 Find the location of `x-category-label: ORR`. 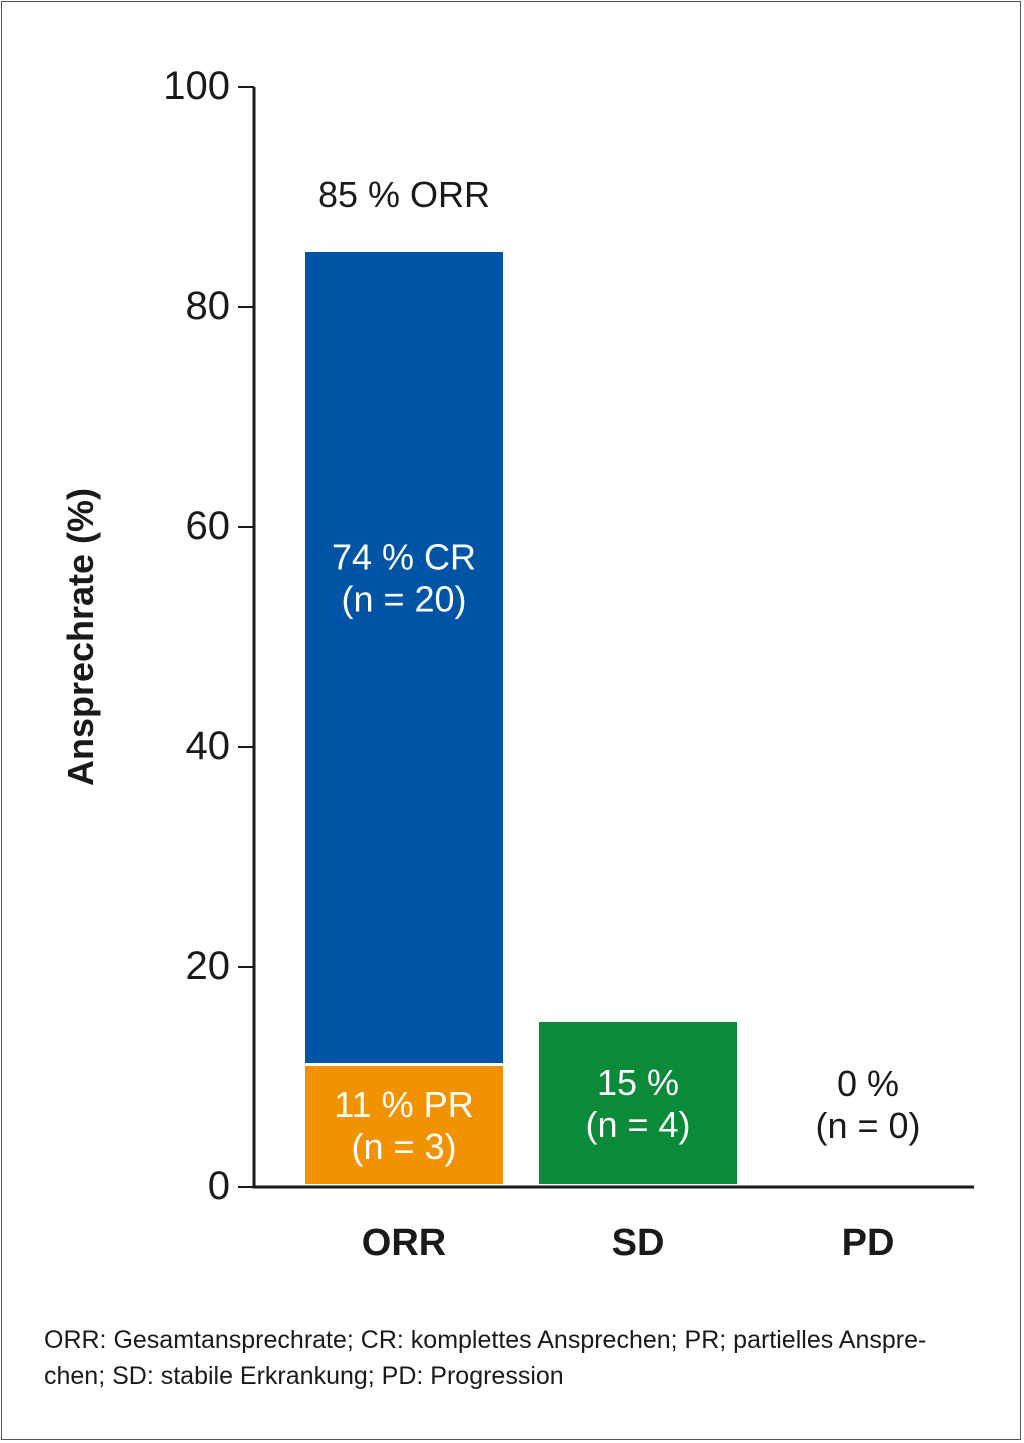

x-category-label: ORR is located at coordinates (404, 1243).